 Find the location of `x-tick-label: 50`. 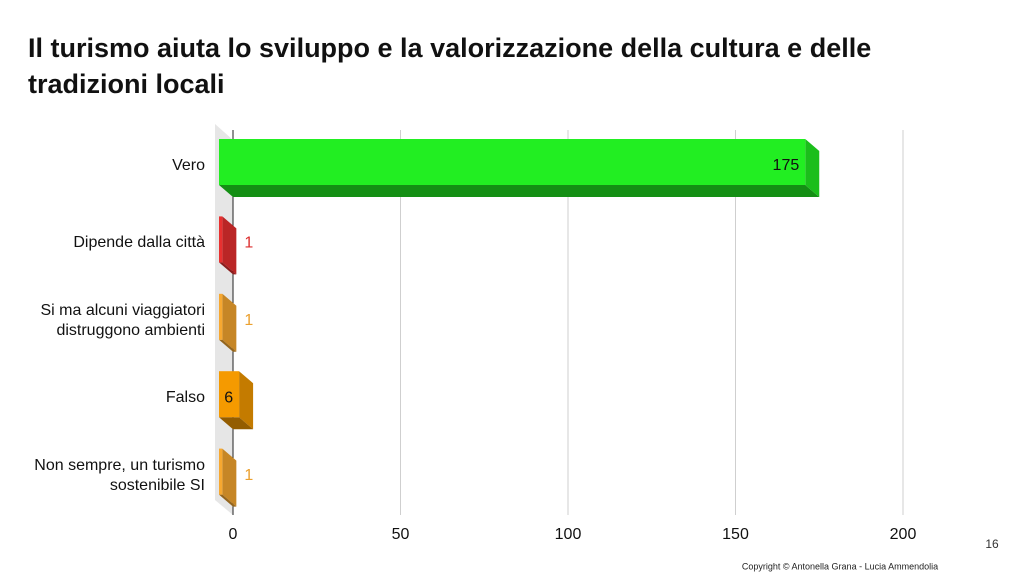

x-tick-label: 50 is located at coordinates (401, 534).